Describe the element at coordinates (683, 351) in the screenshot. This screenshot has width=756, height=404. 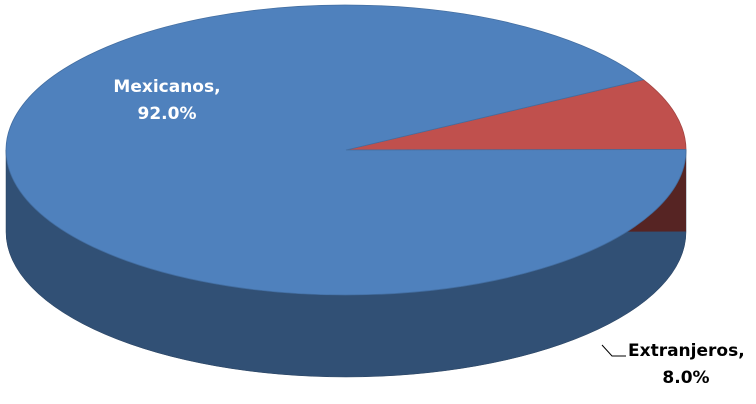
I see `label-extranjeros-name: Extranjeros` at that location.